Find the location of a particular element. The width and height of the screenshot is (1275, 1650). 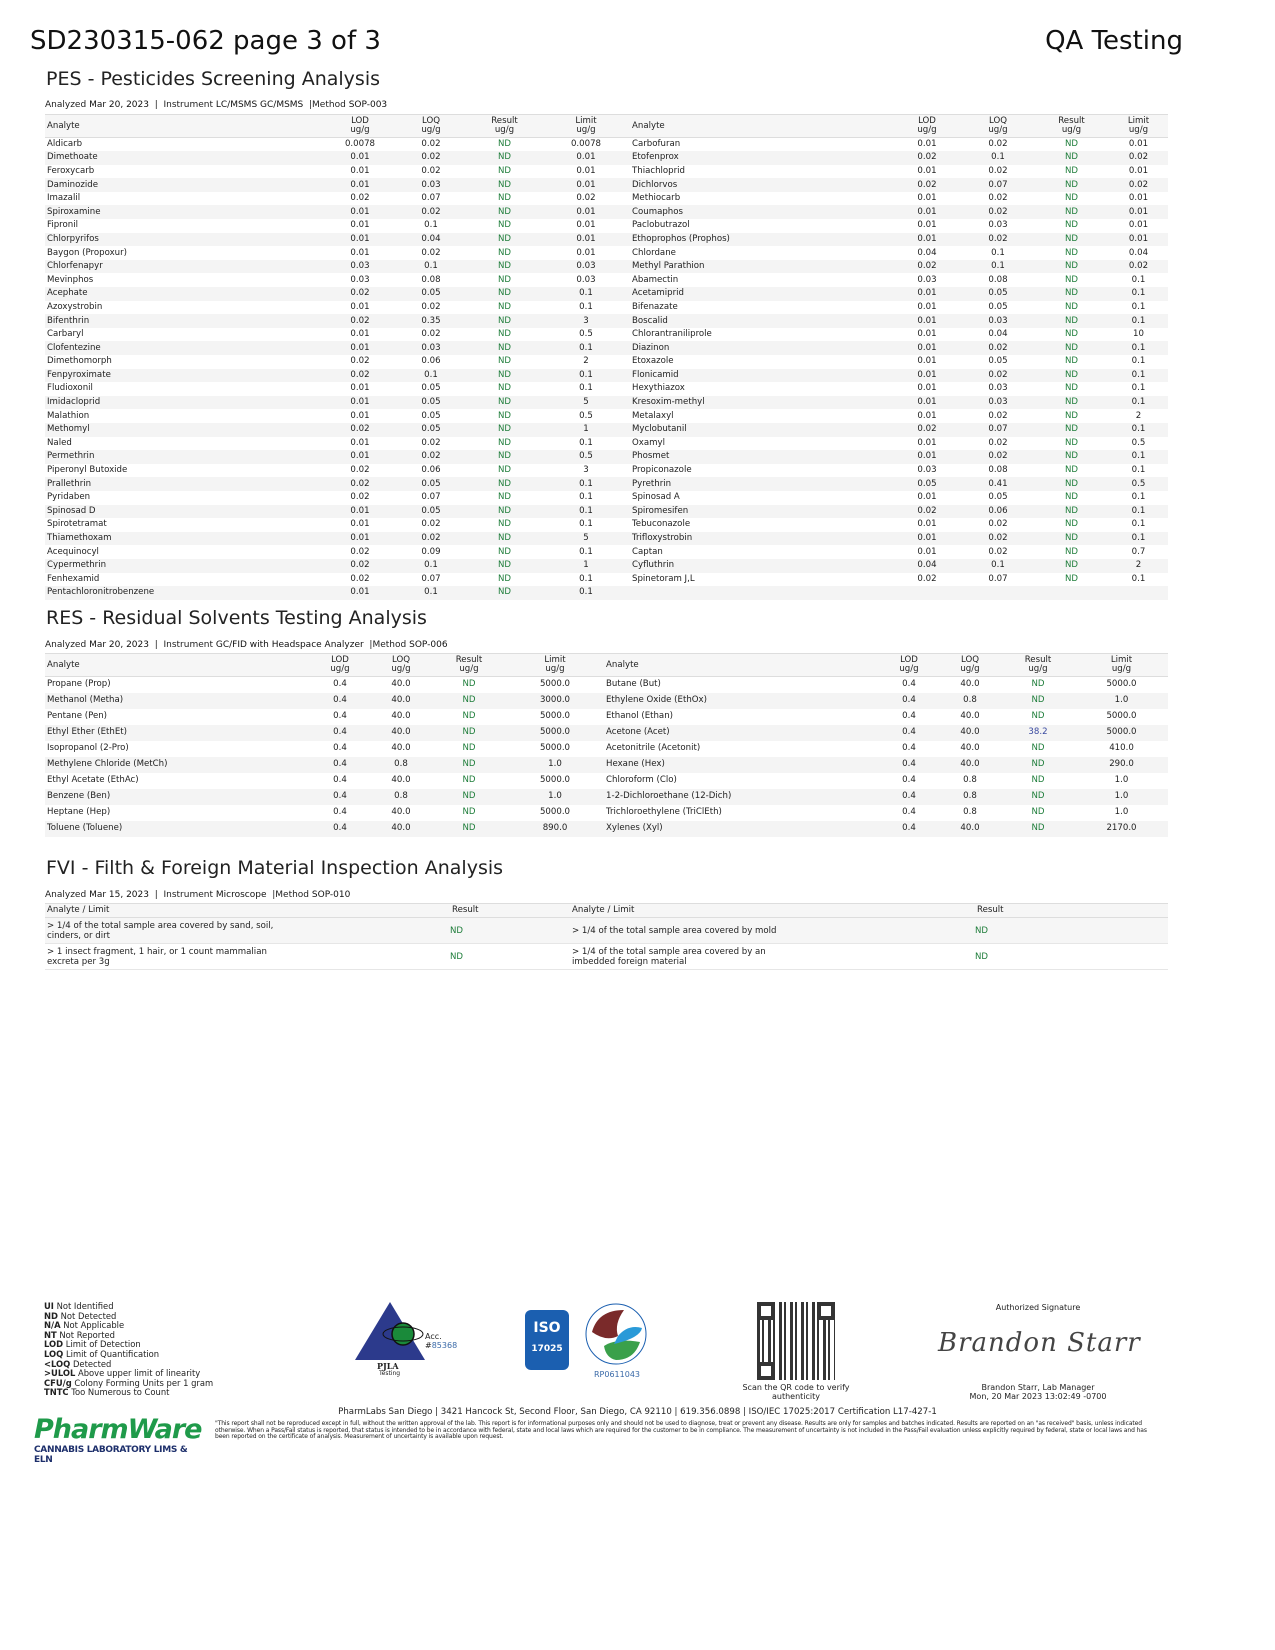

column-header: Analyte is located at coordinates (741, 665).